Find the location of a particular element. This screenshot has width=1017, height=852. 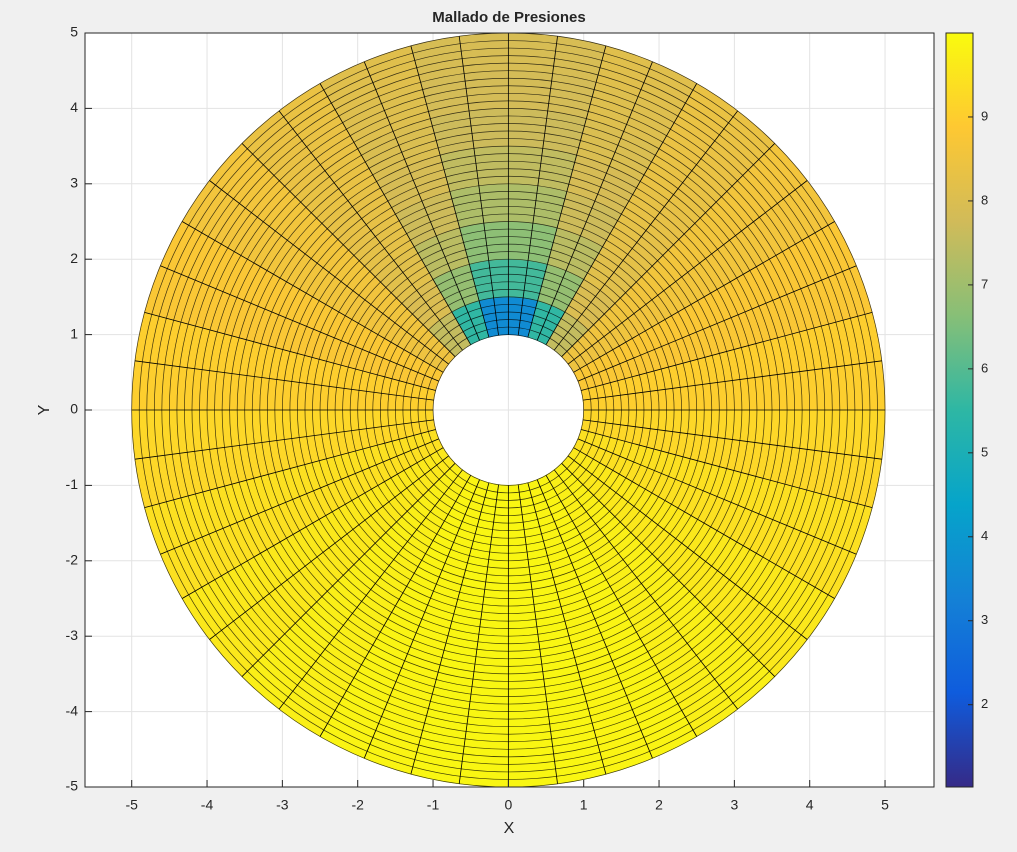

colorbar is located at coordinates (959, 410).